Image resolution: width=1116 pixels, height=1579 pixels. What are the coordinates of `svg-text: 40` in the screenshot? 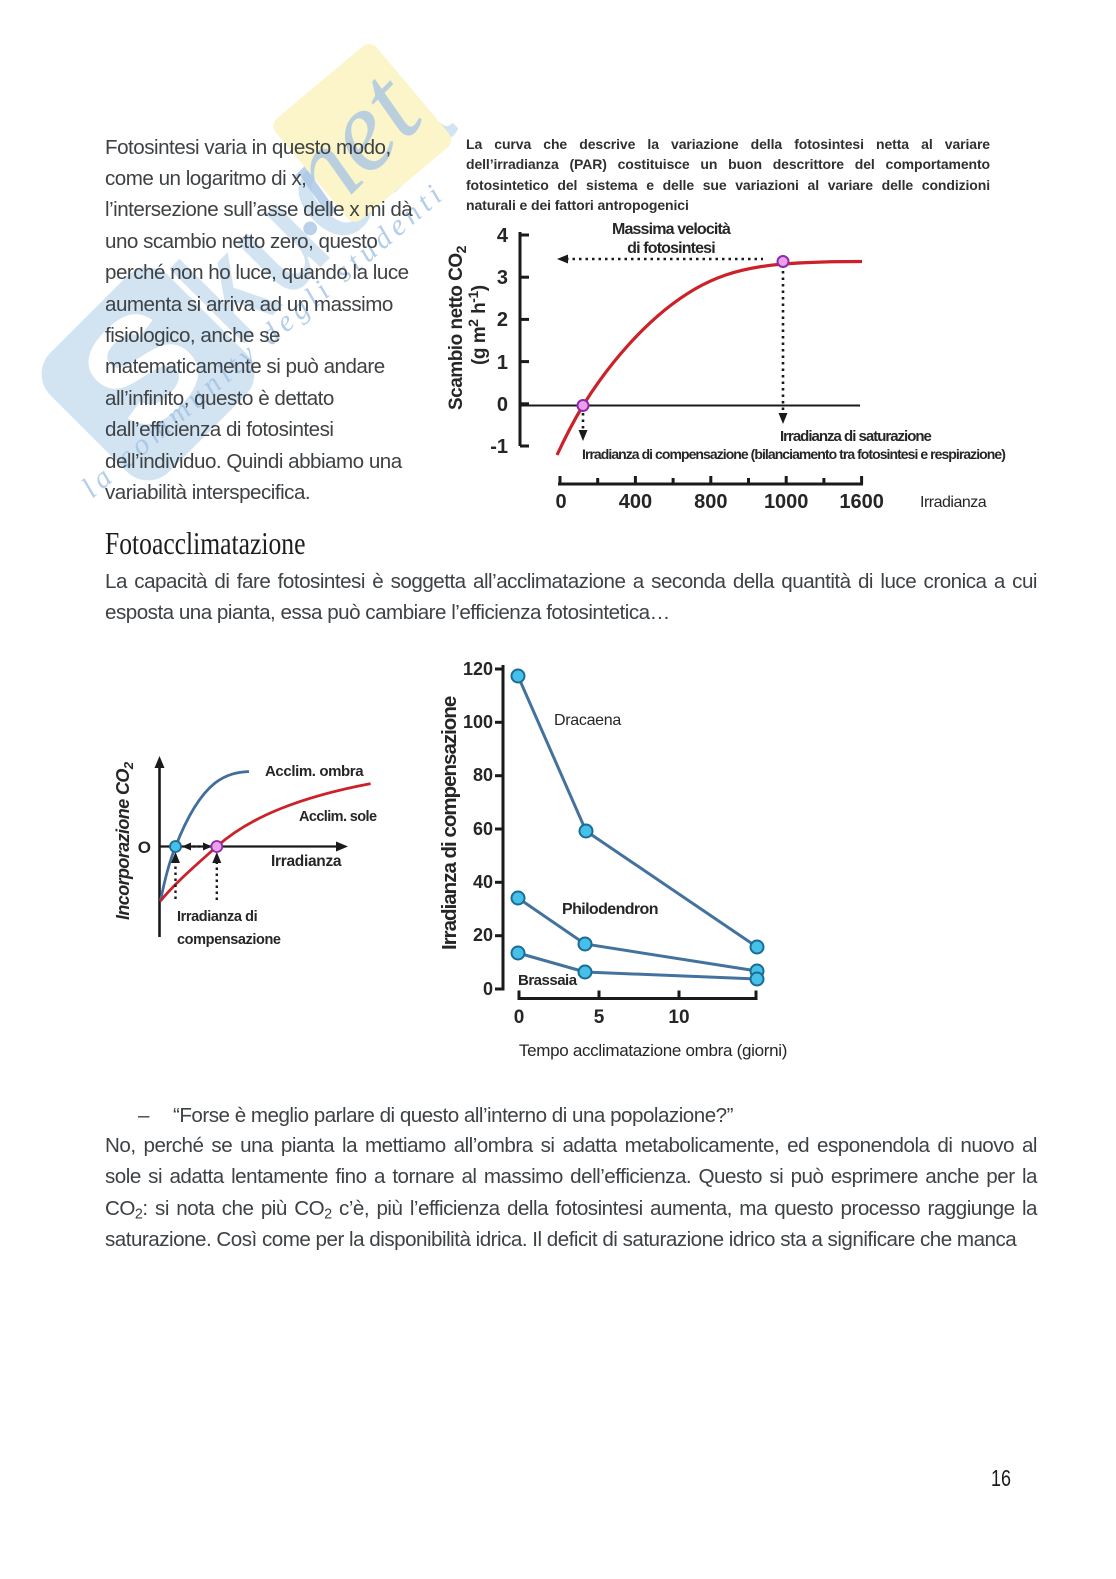 It's located at (483, 882).